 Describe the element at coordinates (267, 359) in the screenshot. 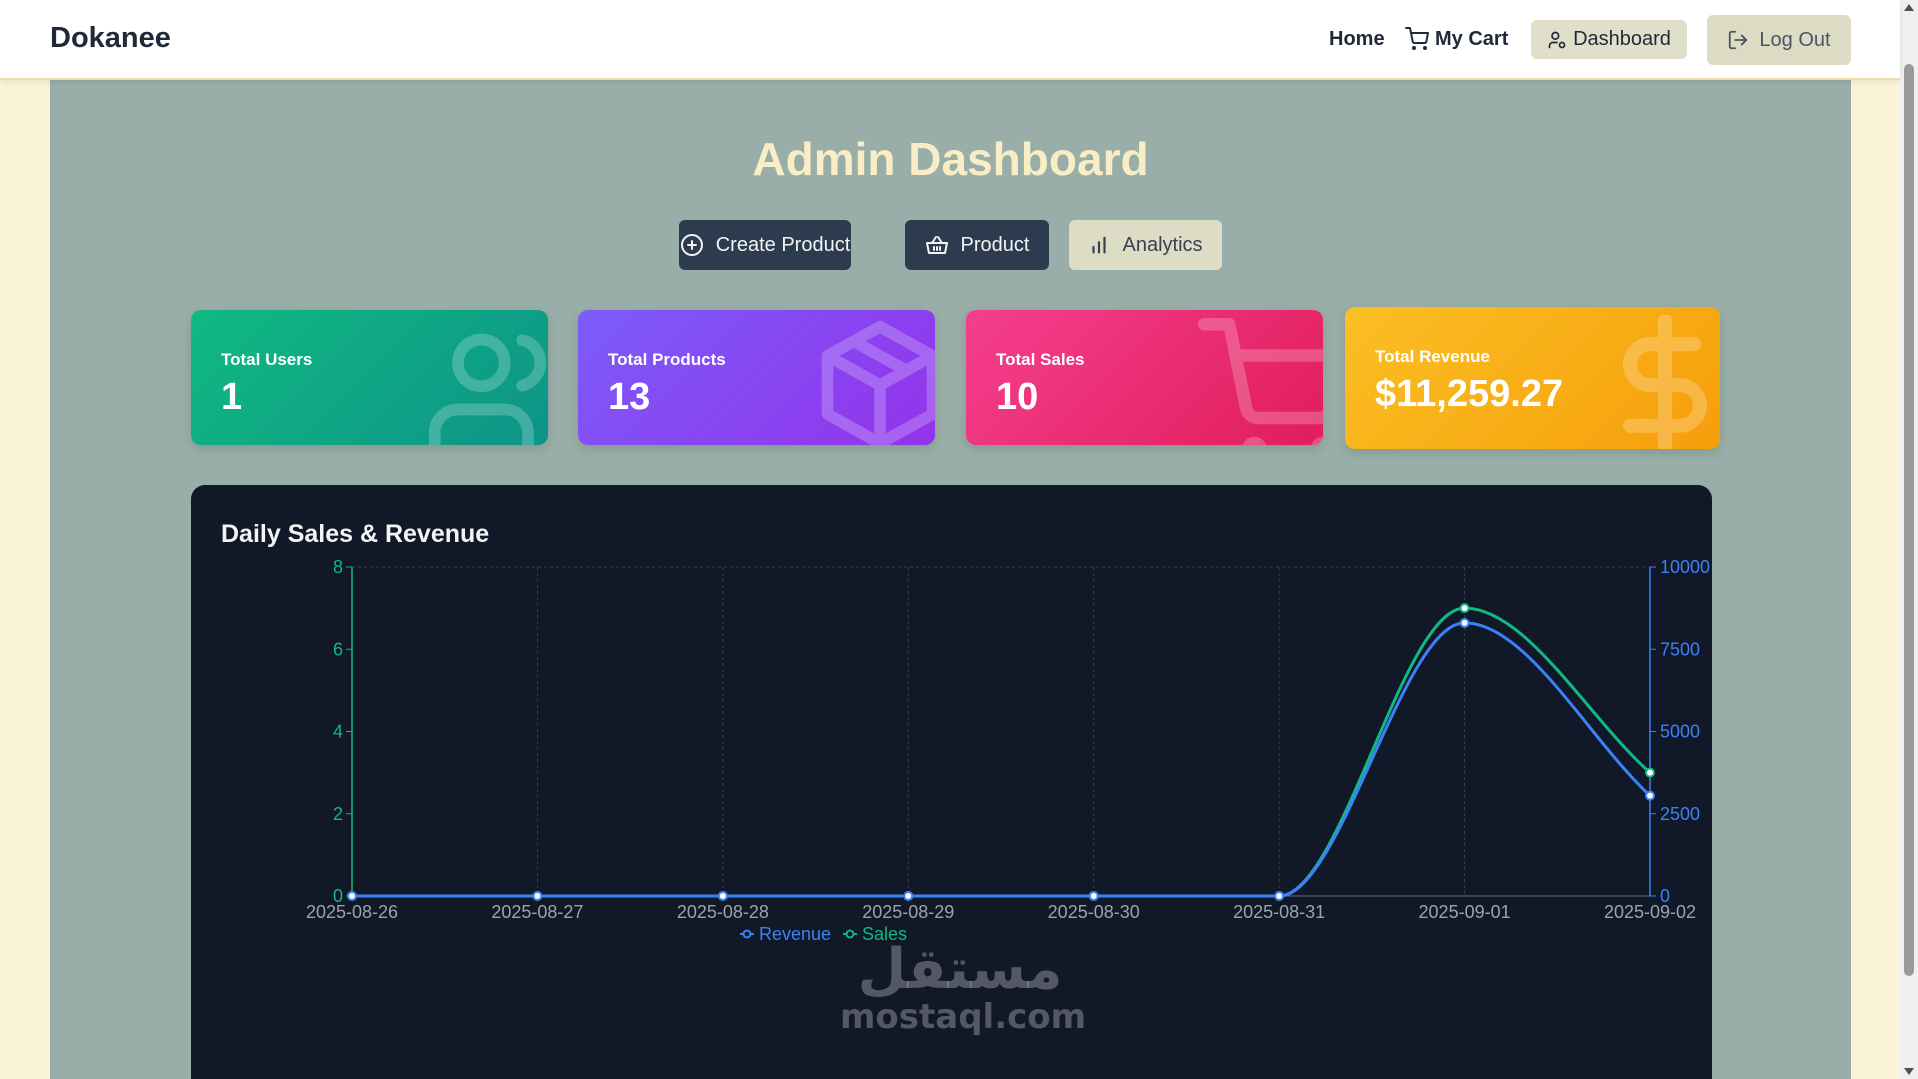

I see `stat-label: Total Users` at that location.